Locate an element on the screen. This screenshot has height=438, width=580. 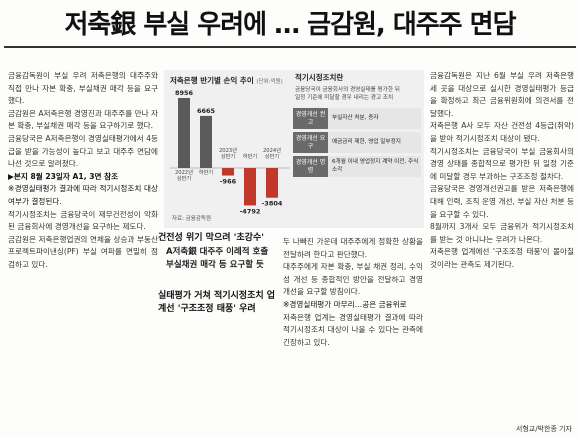
chart-category-label: 2022년 상반기 is located at coordinates (184, 175).